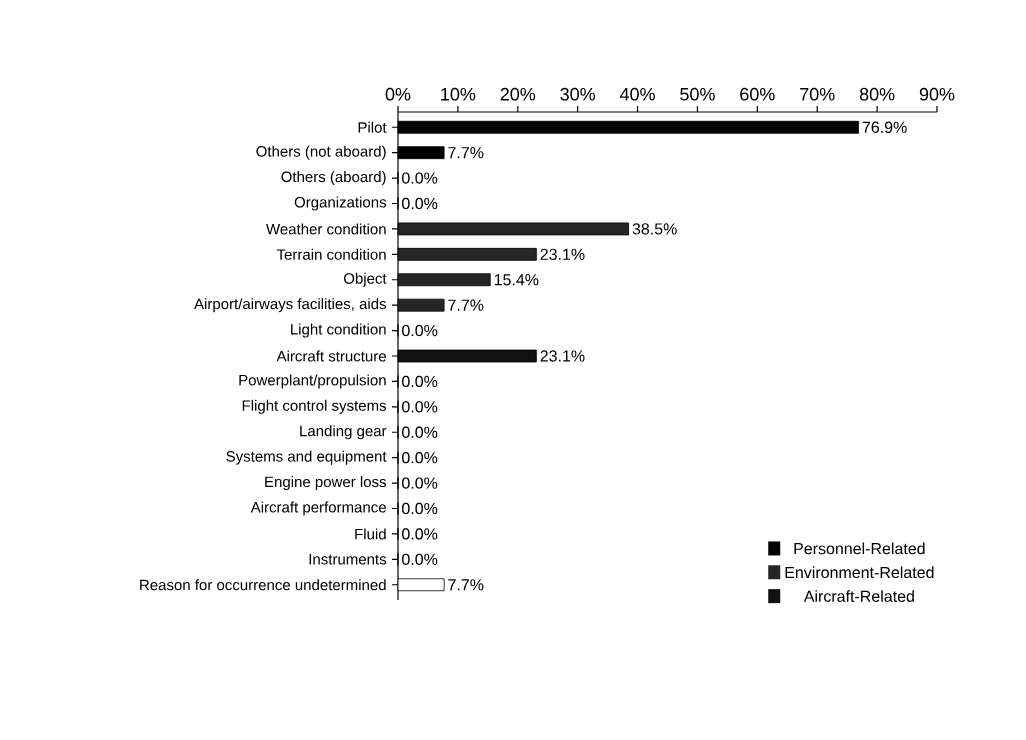 The width and height of the screenshot is (1026, 740). What do you see at coordinates (326, 483) in the screenshot?
I see `y-tick-label: Engine power loss` at bounding box center [326, 483].